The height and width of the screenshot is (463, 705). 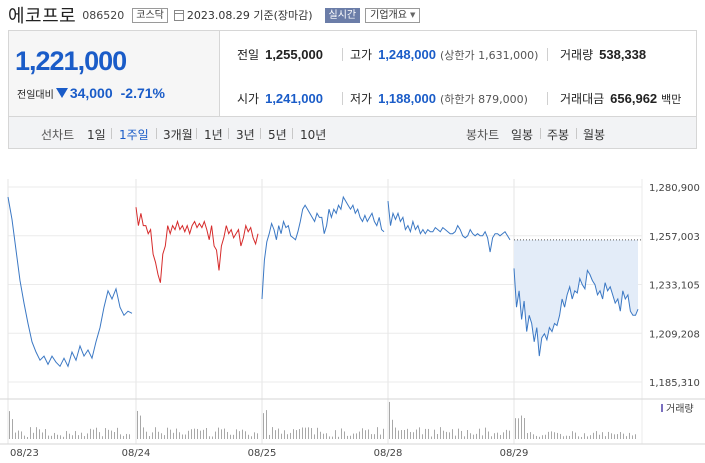 What do you see at coordinates (213, 135) in the screenshot?
I see `period-1y: 1년` at bounding box center [213, 135].